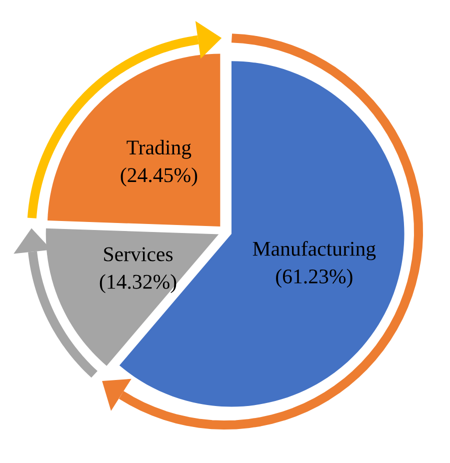 The width and height of the screenshot is (450, 463). Describe the element at coordinates (314, 278) in the screenshot. I see `data-label: (61.23%)` at that location.